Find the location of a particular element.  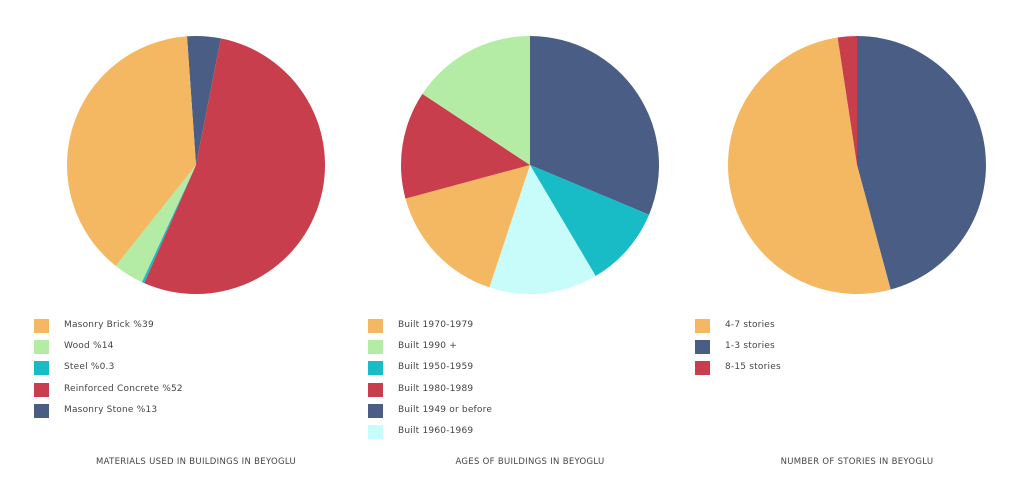

legend-label: Reinforced Concrete %52 is located at coordinates (123, 388).